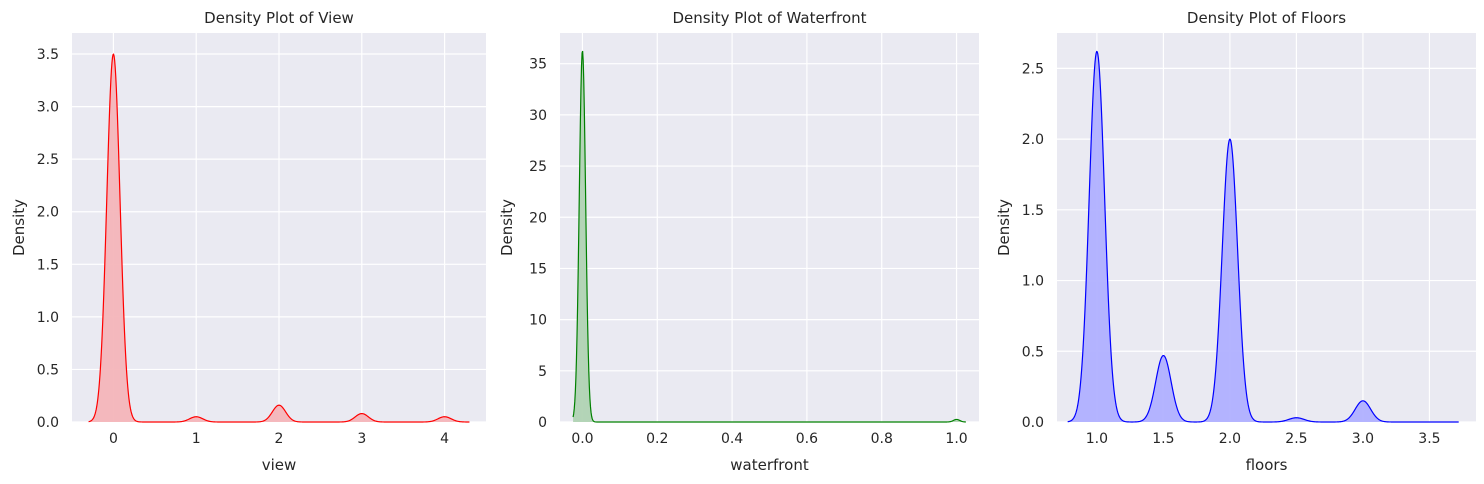 The image size is (1484, 484). What do you see at coordinates (361, 439) in the screenshot?
I see `x-tick-label: 3` at bounding box center [361, 439].